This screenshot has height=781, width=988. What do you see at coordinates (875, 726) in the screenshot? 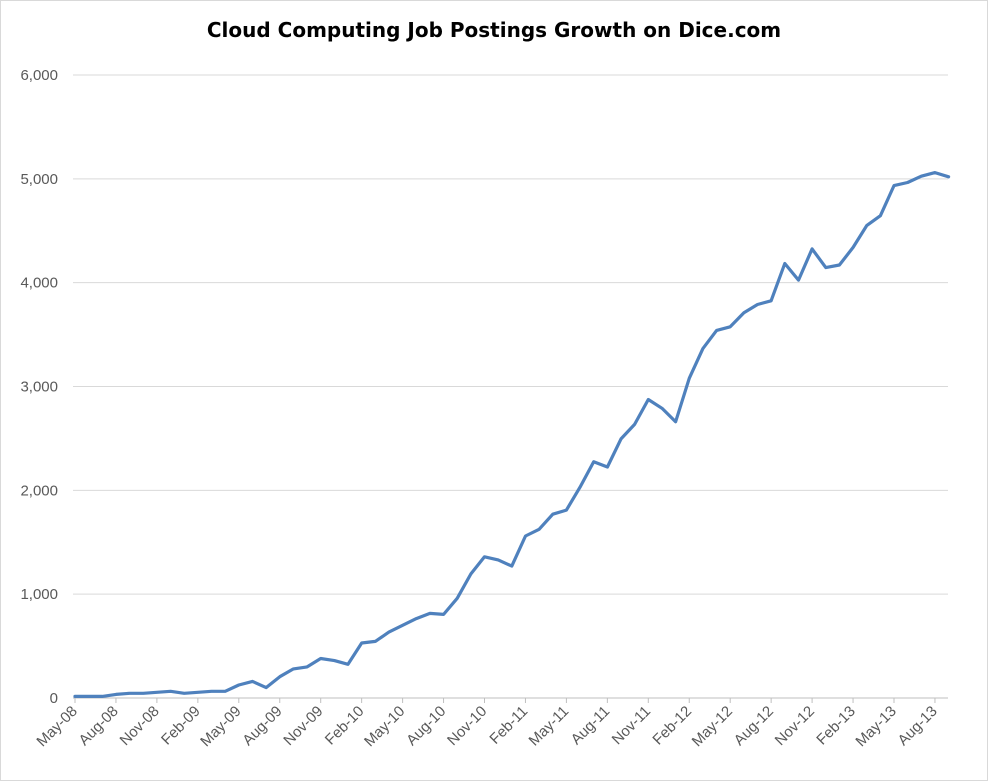
I see `x-tick-label: May-13` at bounding box center [875, 726].